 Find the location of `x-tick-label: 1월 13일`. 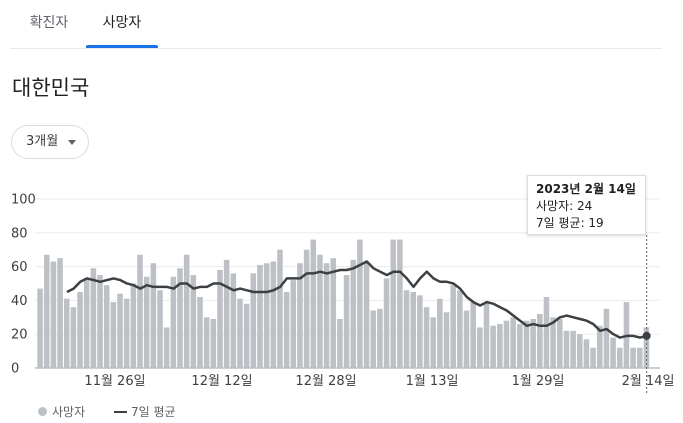

x-tick-label: 1월 13일 is located at coordinates (432, 381).